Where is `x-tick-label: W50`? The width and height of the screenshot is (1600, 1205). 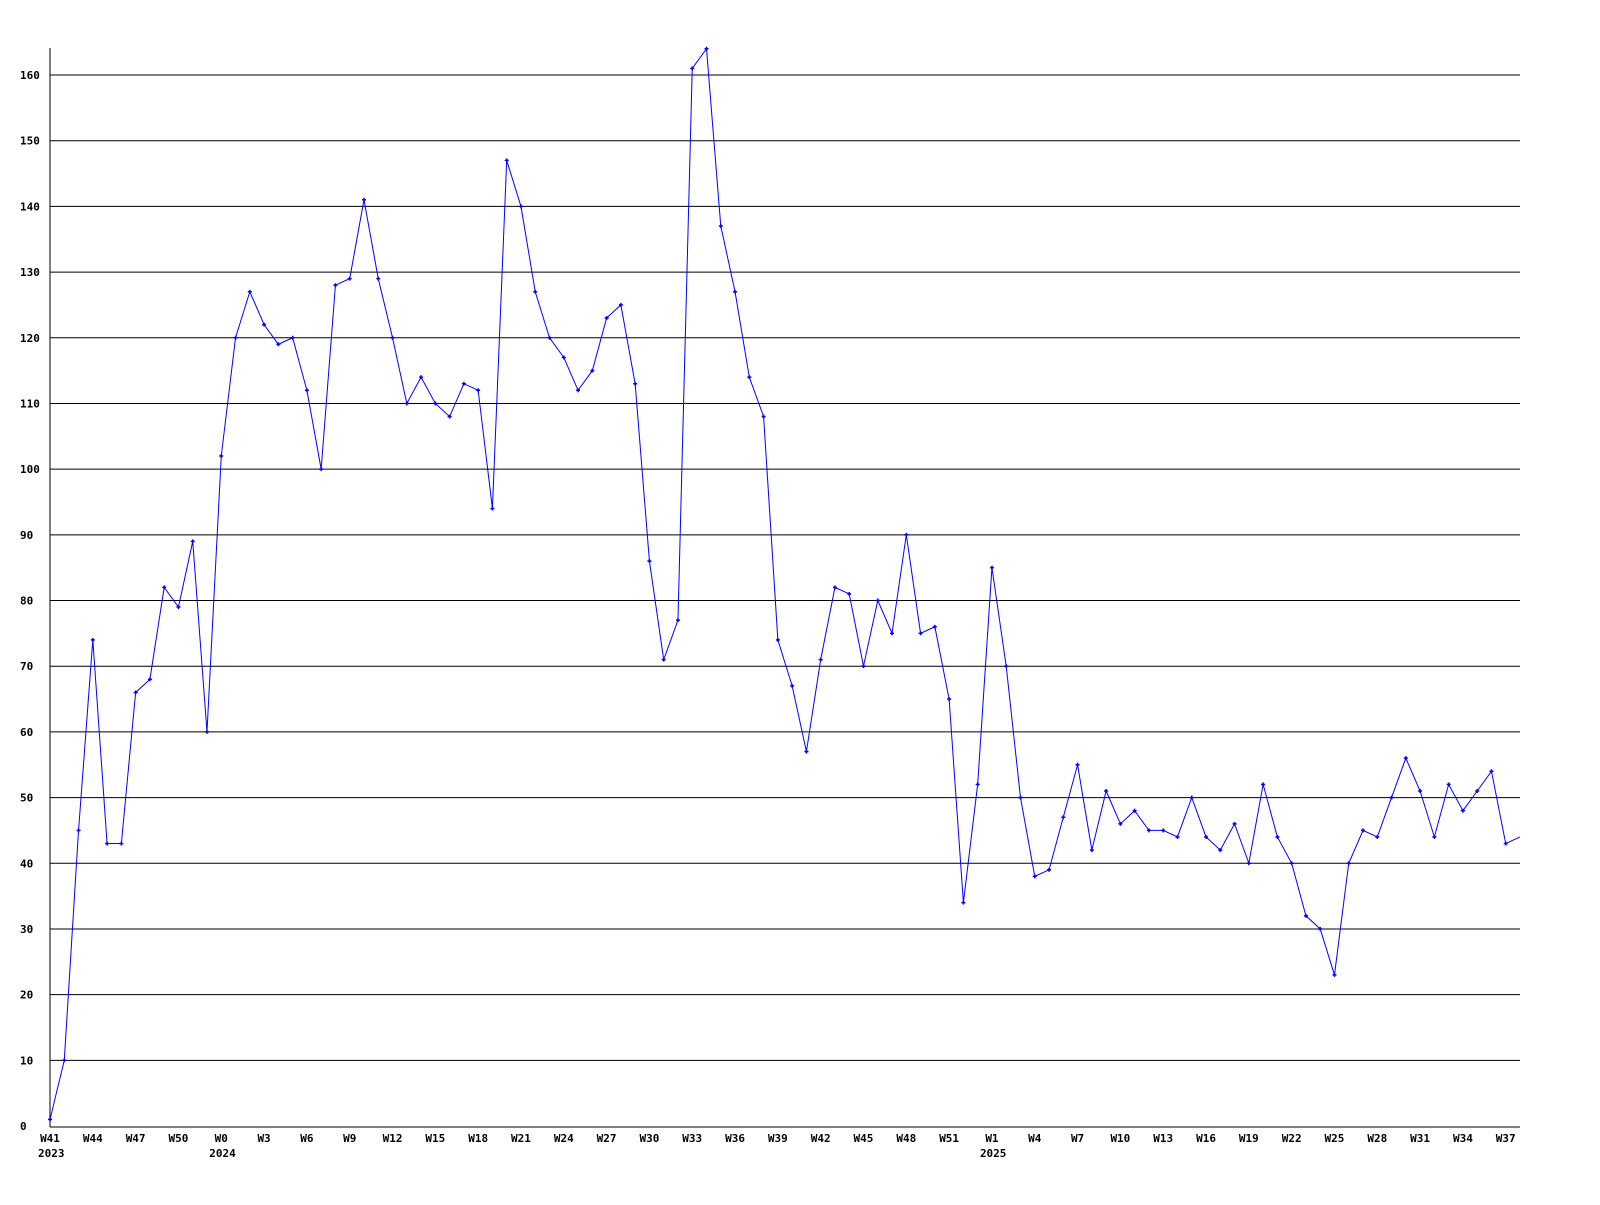 x-tick-label: W50 is located at coordinates (179, 1138).